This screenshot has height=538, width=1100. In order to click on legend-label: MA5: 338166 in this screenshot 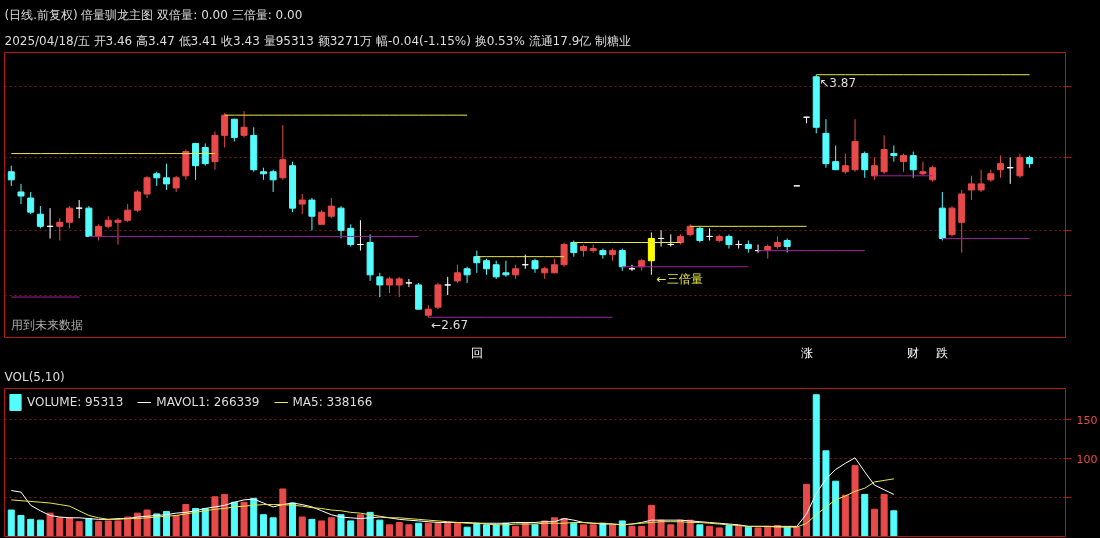, I will do `click(332, 402)`.